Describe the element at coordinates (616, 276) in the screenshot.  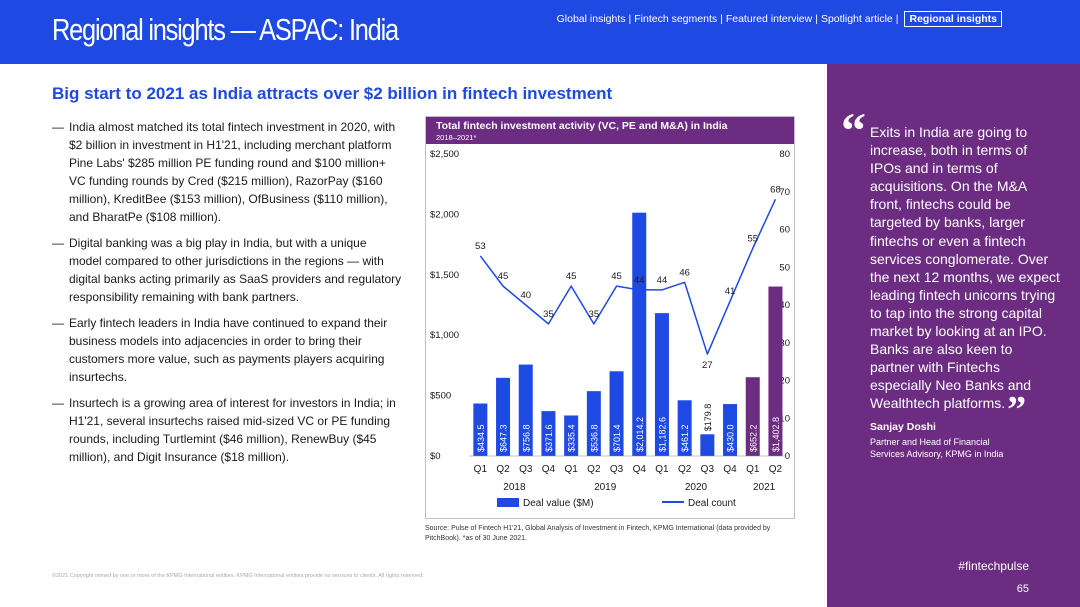
I see `deal-count-label: 45` at that location.